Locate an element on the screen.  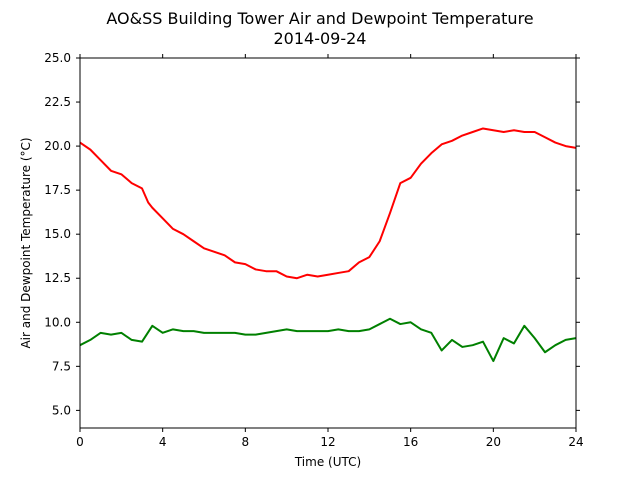
y-tick-label: 25.0 is located at coordinates (57, 58).